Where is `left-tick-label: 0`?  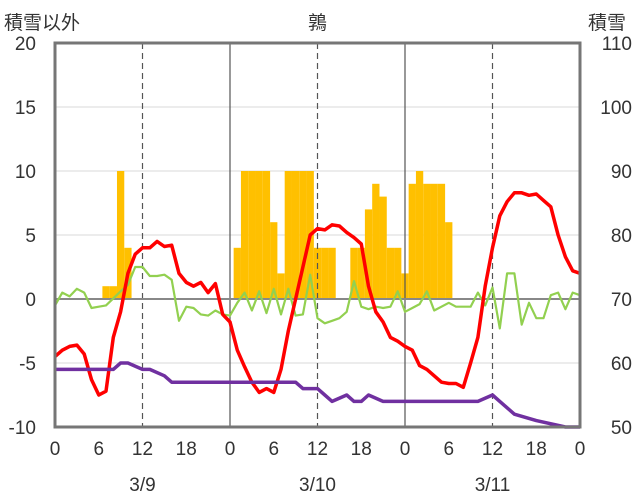 left-tick-label: 0 is located at coordinates (30, 300).